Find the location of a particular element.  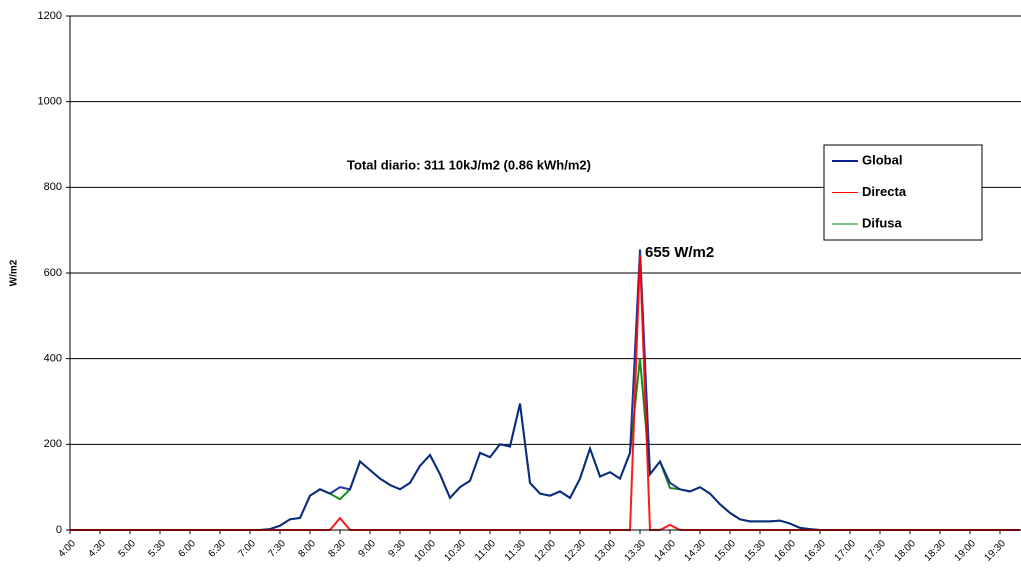

x-tick-label: 10:30 is located at coordinates (456, 551).